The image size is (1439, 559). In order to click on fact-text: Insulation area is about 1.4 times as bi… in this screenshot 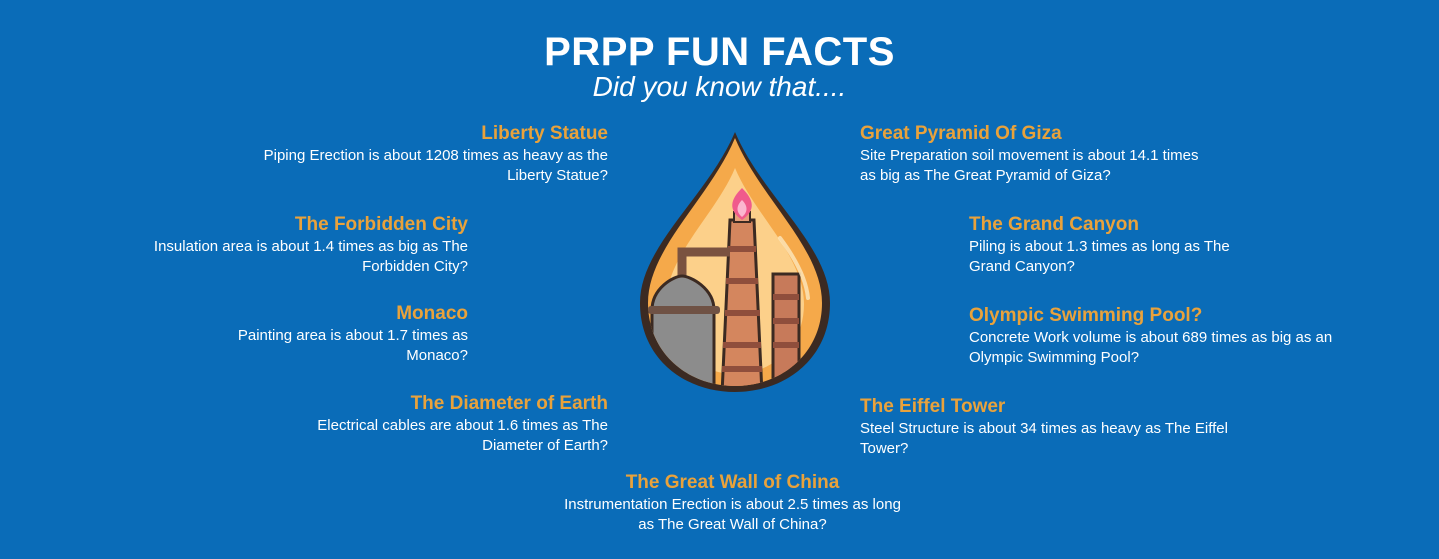, I will do `click(310, 256)`.